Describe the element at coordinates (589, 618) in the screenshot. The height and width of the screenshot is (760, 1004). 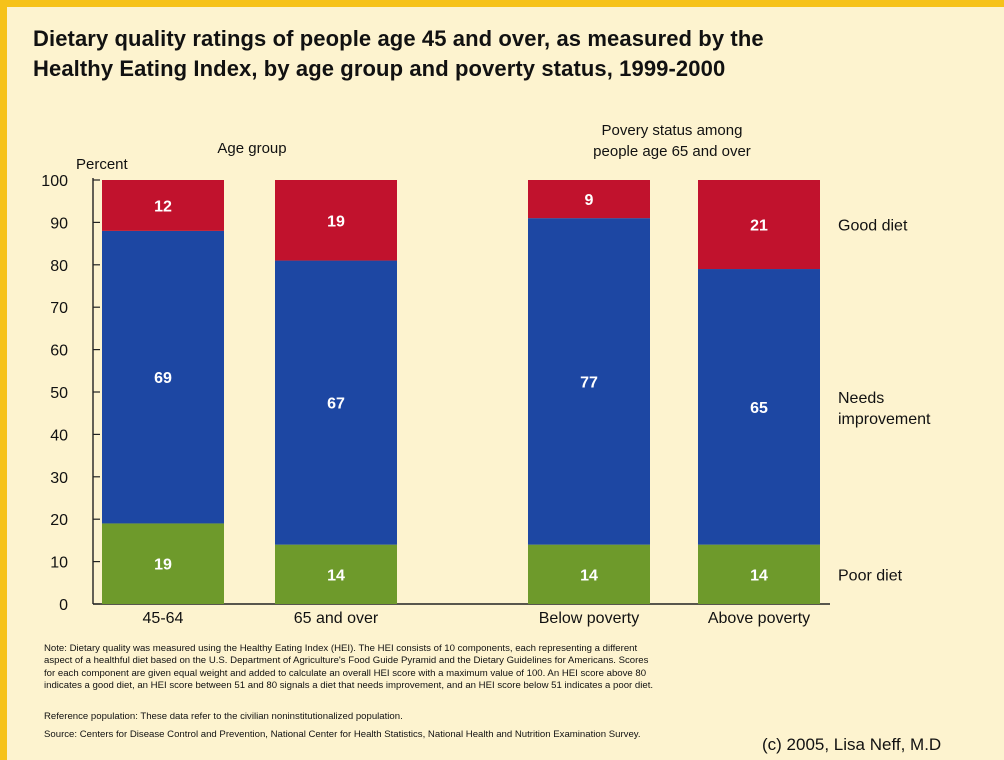
I see `x-tick-label: Below poverty` at that location.